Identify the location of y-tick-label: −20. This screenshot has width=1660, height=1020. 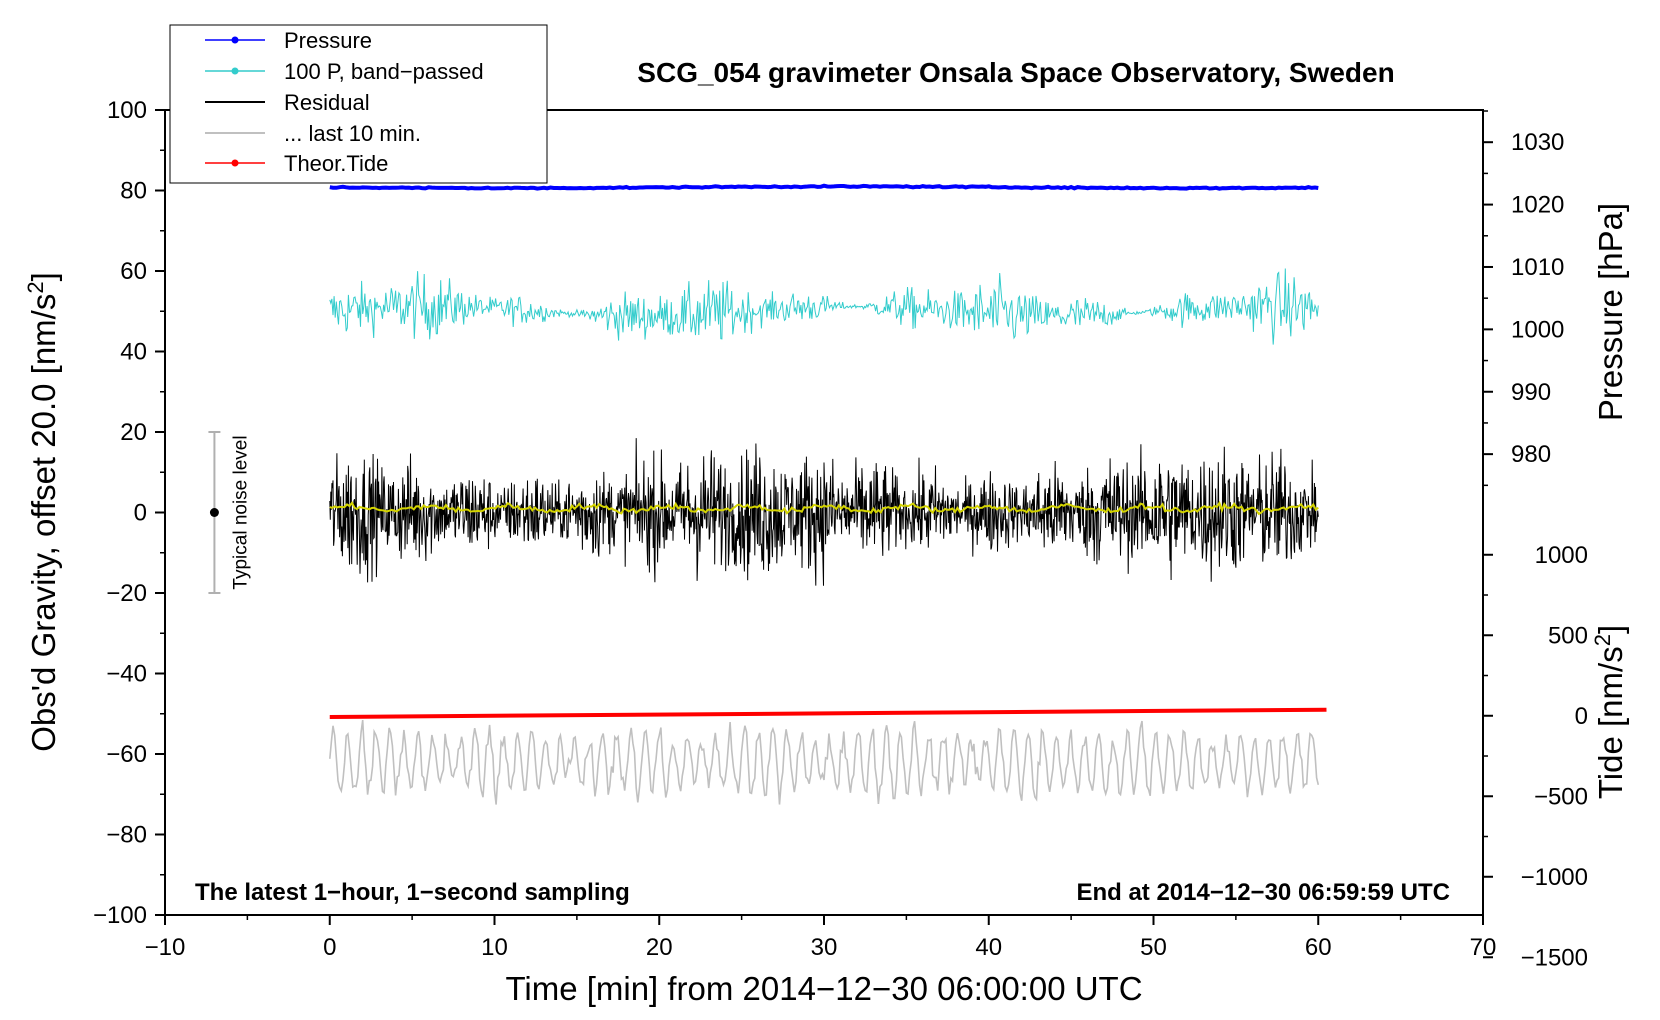
(126, 593).